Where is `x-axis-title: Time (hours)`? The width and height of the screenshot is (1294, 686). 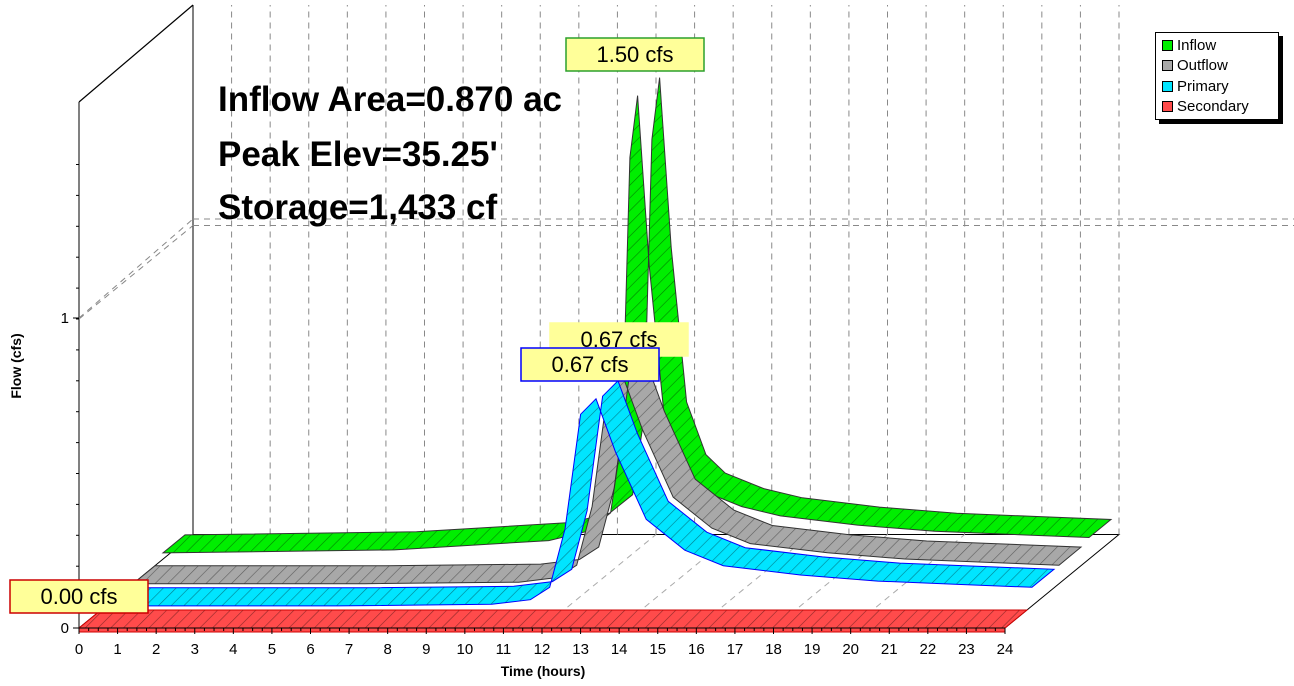
x-axis-title: Time (hours) is located at coordinates (543, 671).